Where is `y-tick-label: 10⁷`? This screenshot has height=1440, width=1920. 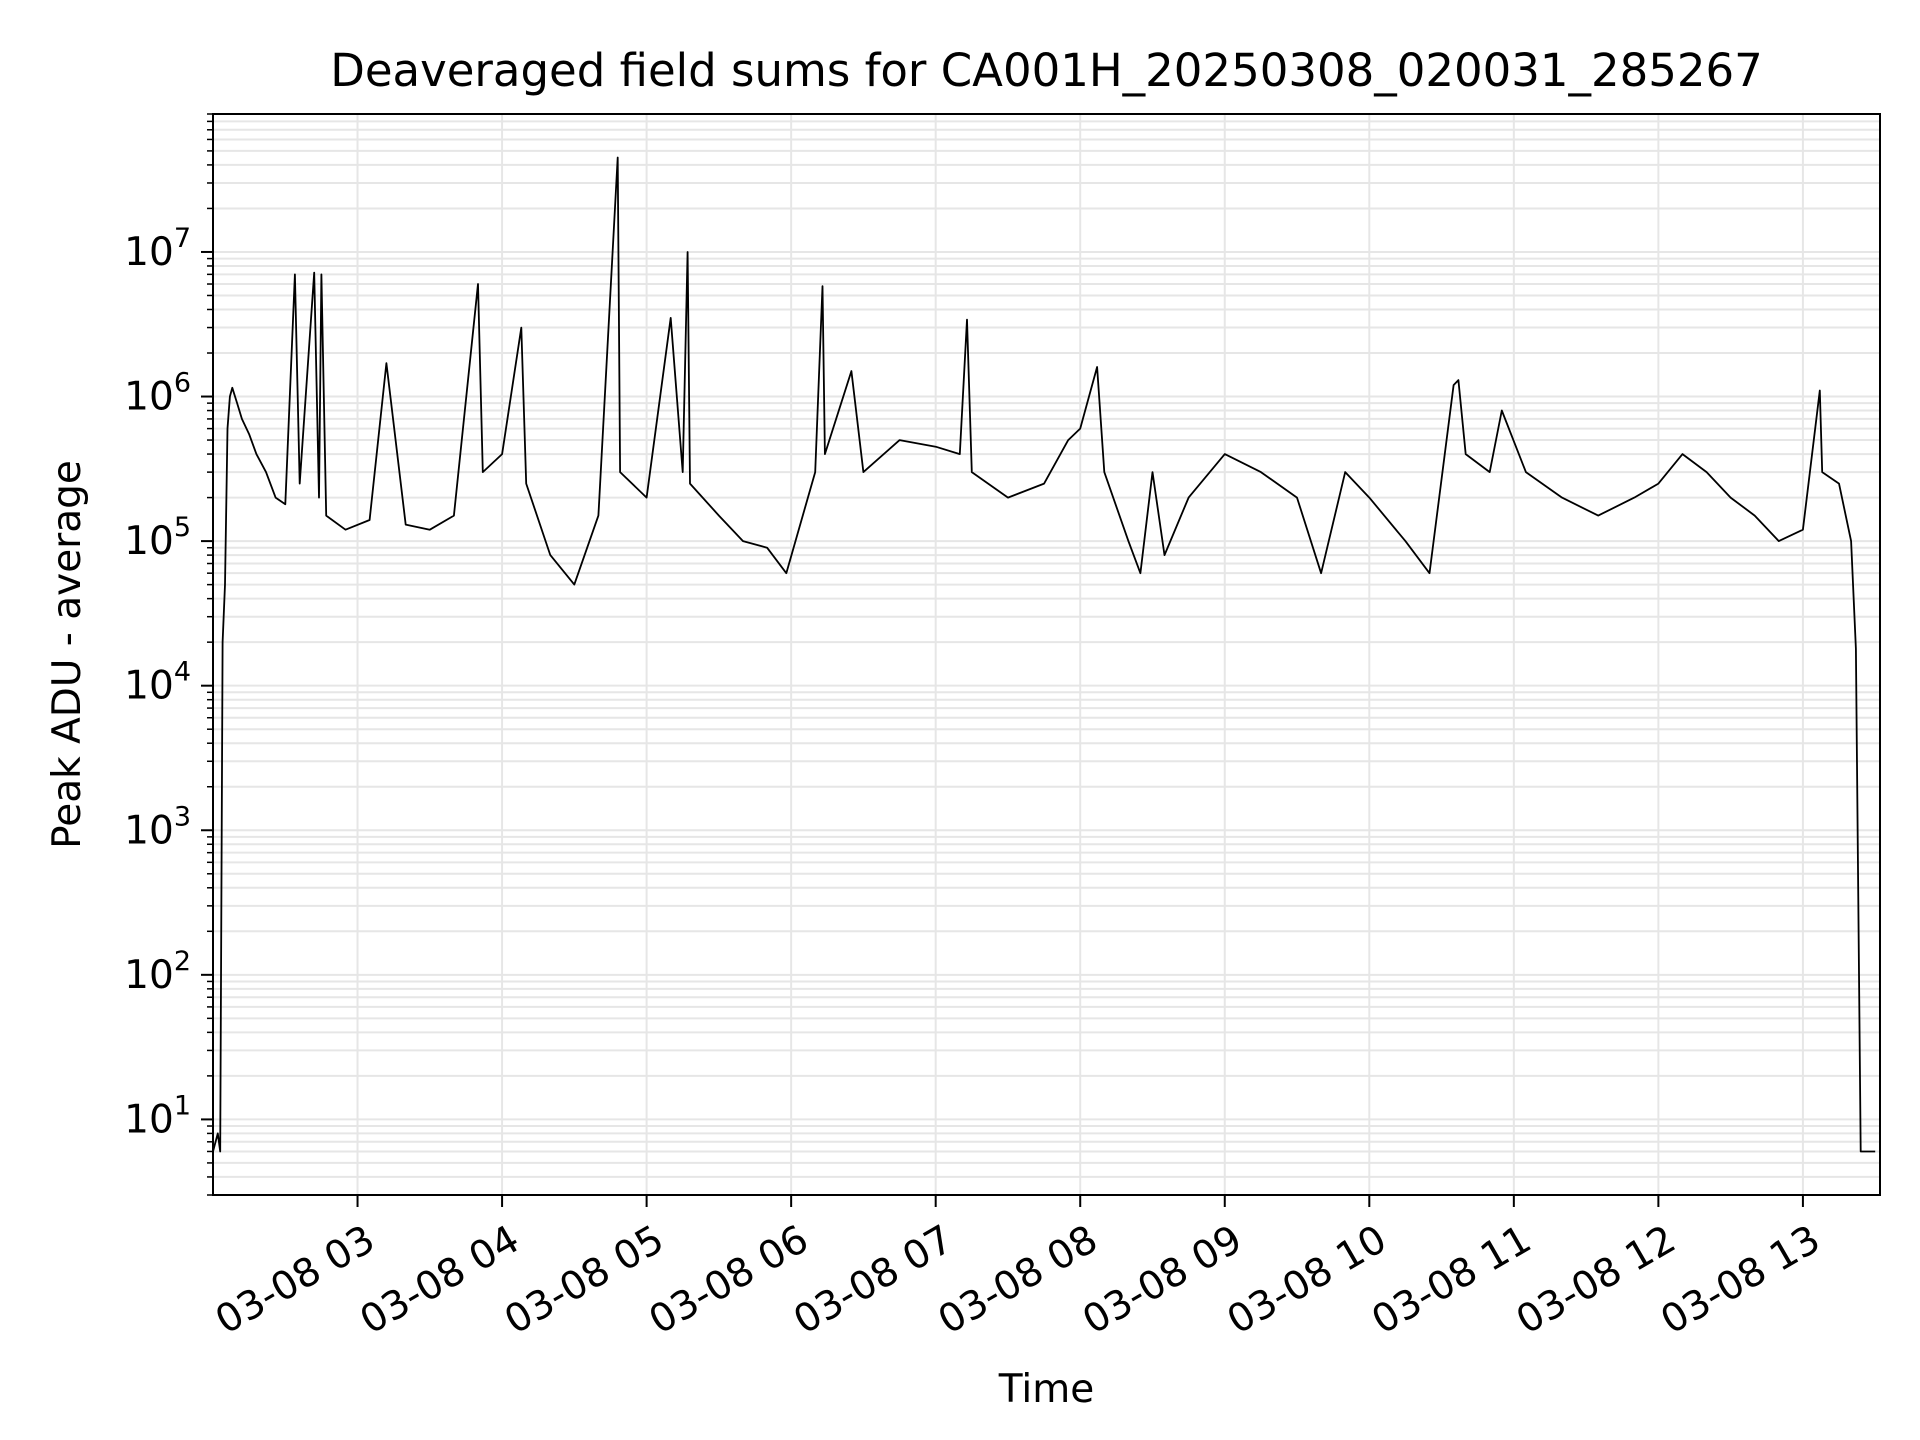
y-tick-label: 10⁷ is located at coordinates (157, 249).